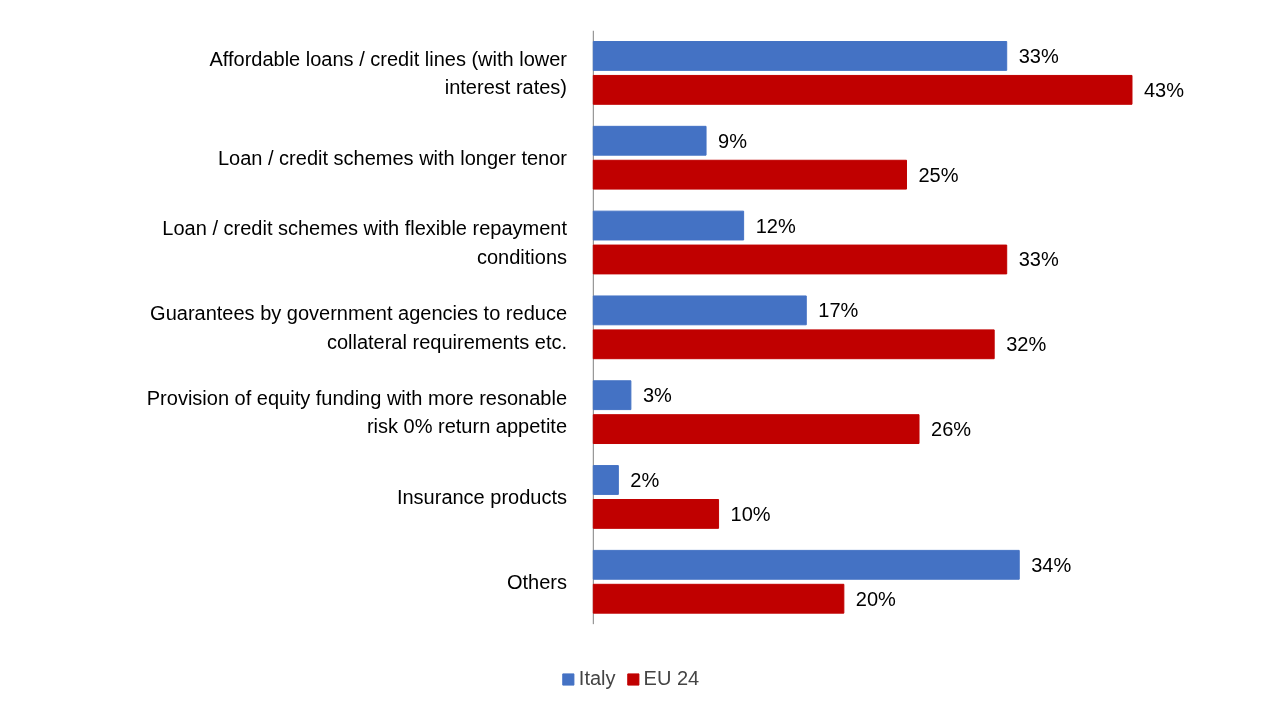  What do you see at coordinates (359, 327) in the screenshot?
I see `y-tick-label: Guarantees by government agencies to reduce collateral requirements etc.` at bounding box center [359, 327].